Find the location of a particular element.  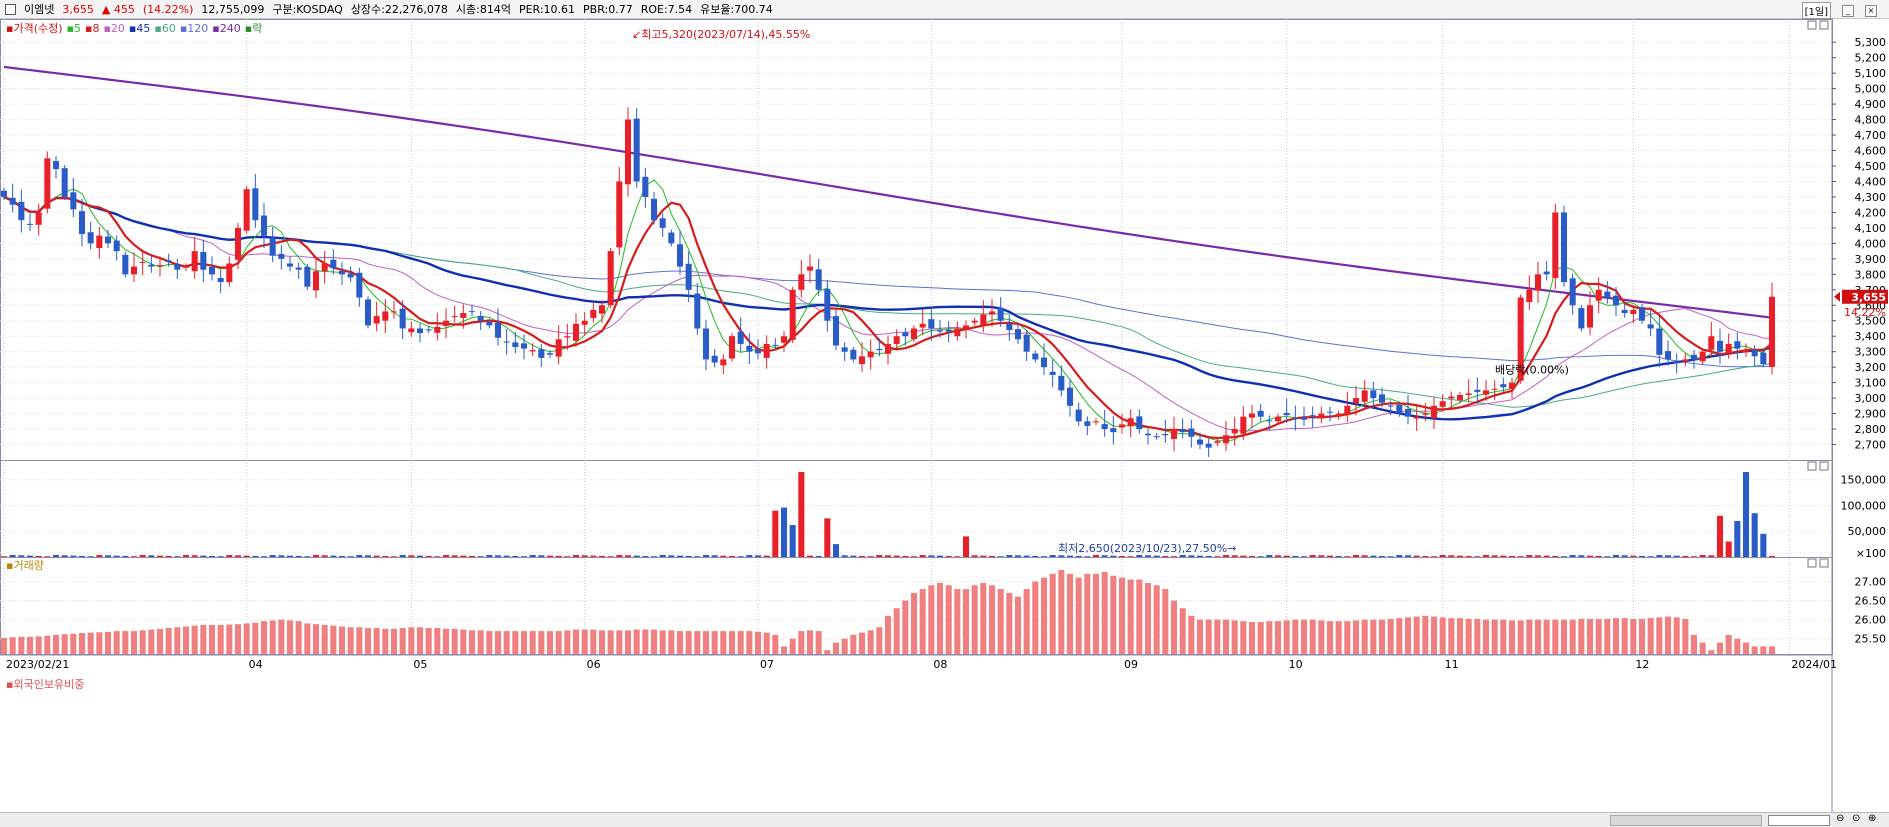

legend-item-7: ▪240 is located at coordinates (226, 28).